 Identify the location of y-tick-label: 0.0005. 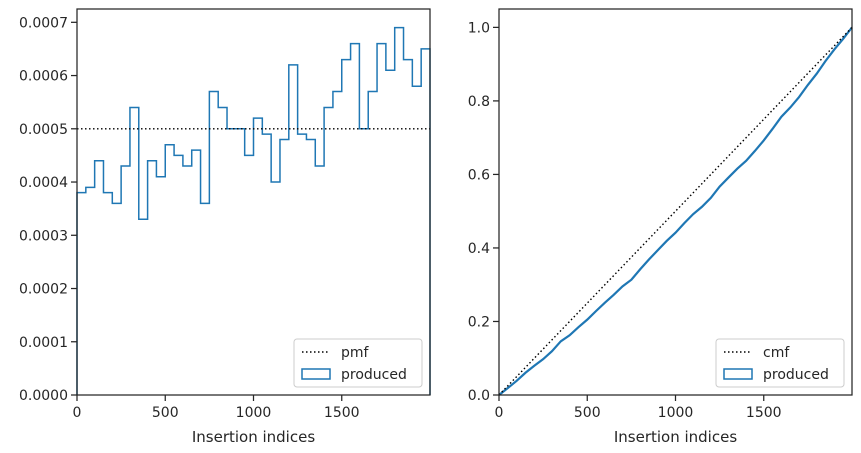
(43, 130).